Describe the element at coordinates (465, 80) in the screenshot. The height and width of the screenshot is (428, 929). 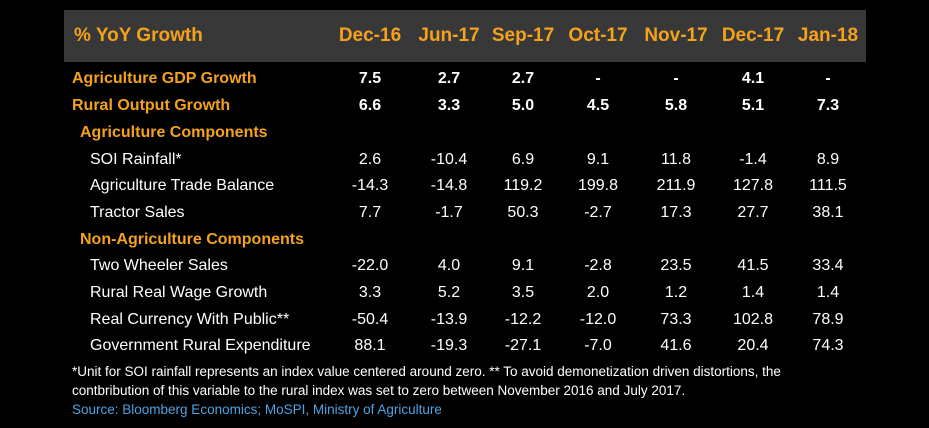
I see `table-row: Agriculture GDP Growth 7.5 2.7 2.7 - - 4.1 -` at that location.